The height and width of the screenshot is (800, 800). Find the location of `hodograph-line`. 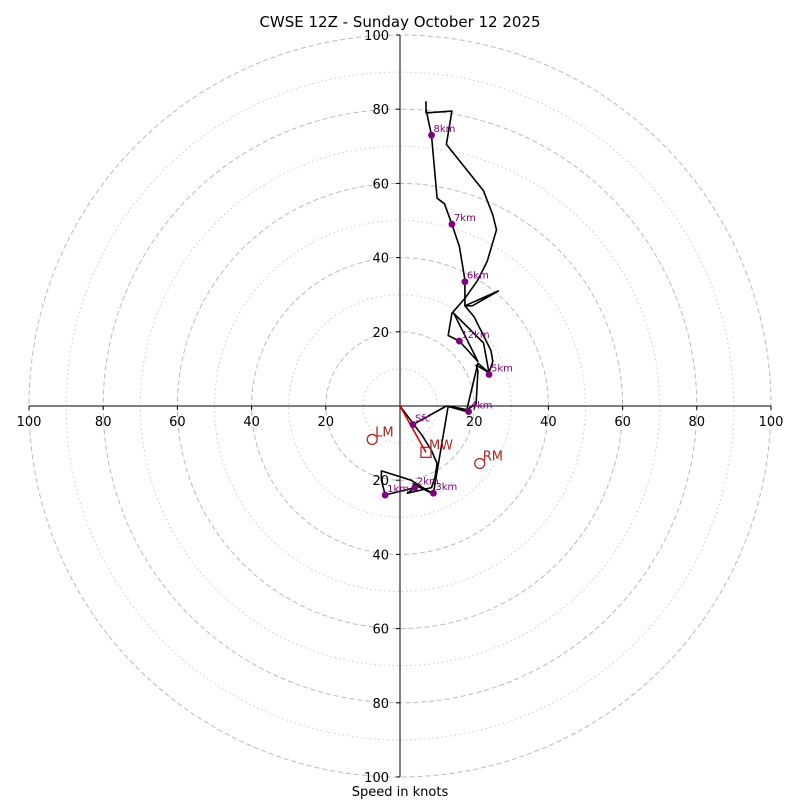

hodograph-line is located at coordinates (440, 298).